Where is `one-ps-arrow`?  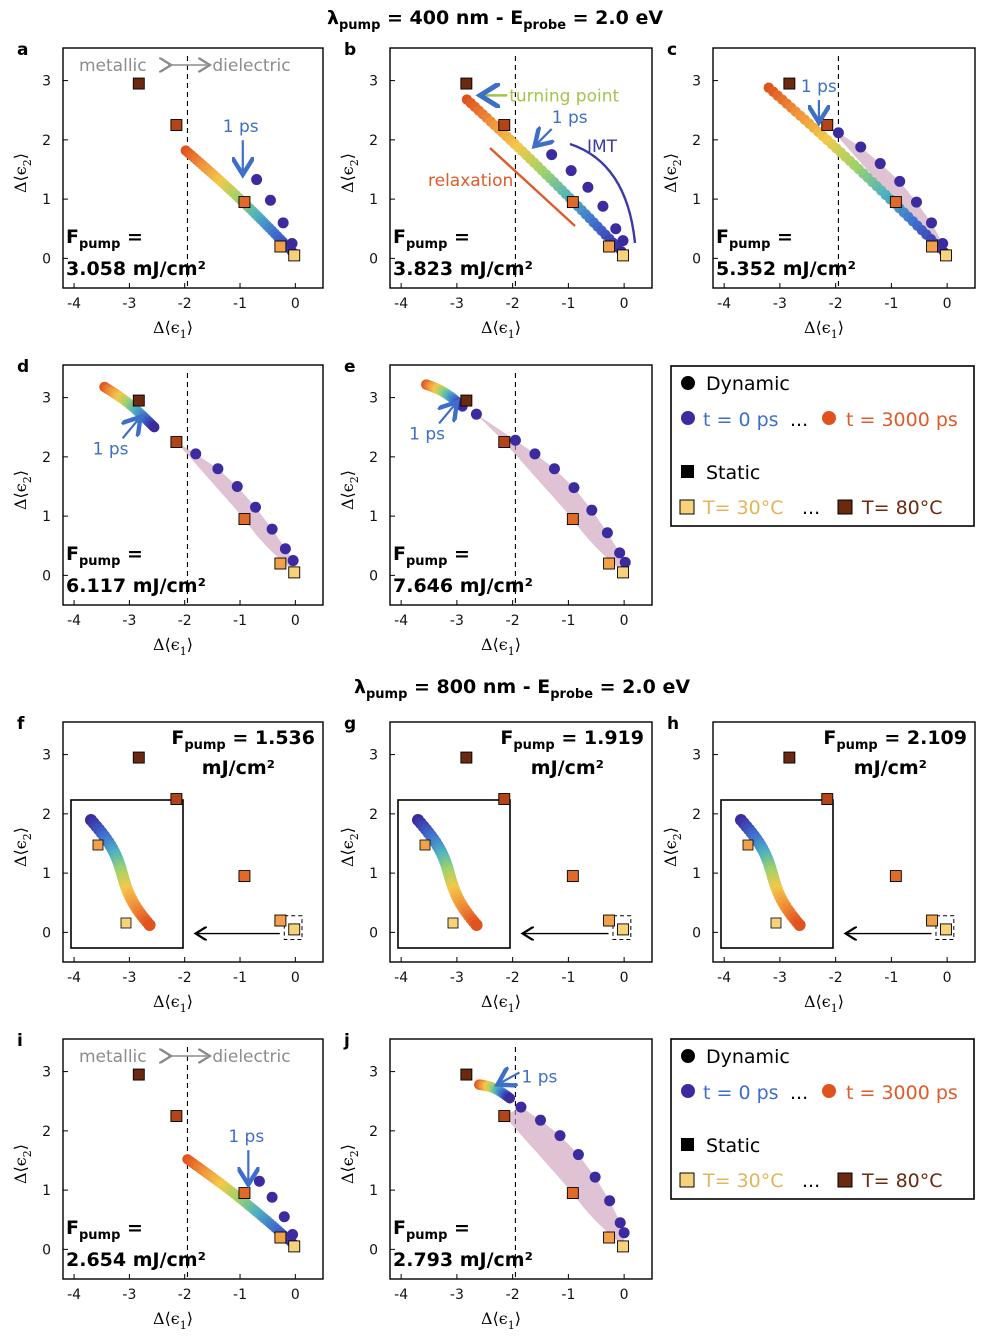 one-ps-arrow is located at coordinates (130, 429).